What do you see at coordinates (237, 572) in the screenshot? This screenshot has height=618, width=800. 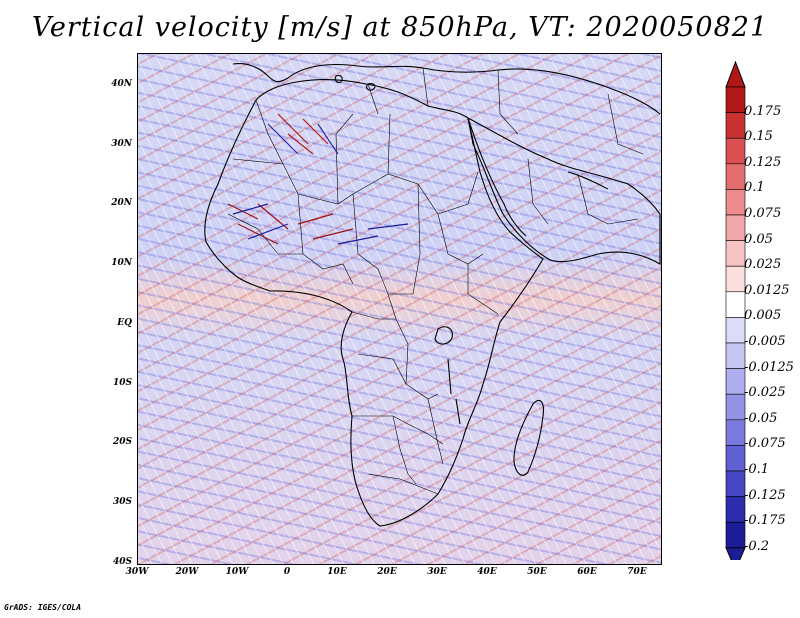 I see `lon-tick-label: 10W` at bounding box center [237, 572].